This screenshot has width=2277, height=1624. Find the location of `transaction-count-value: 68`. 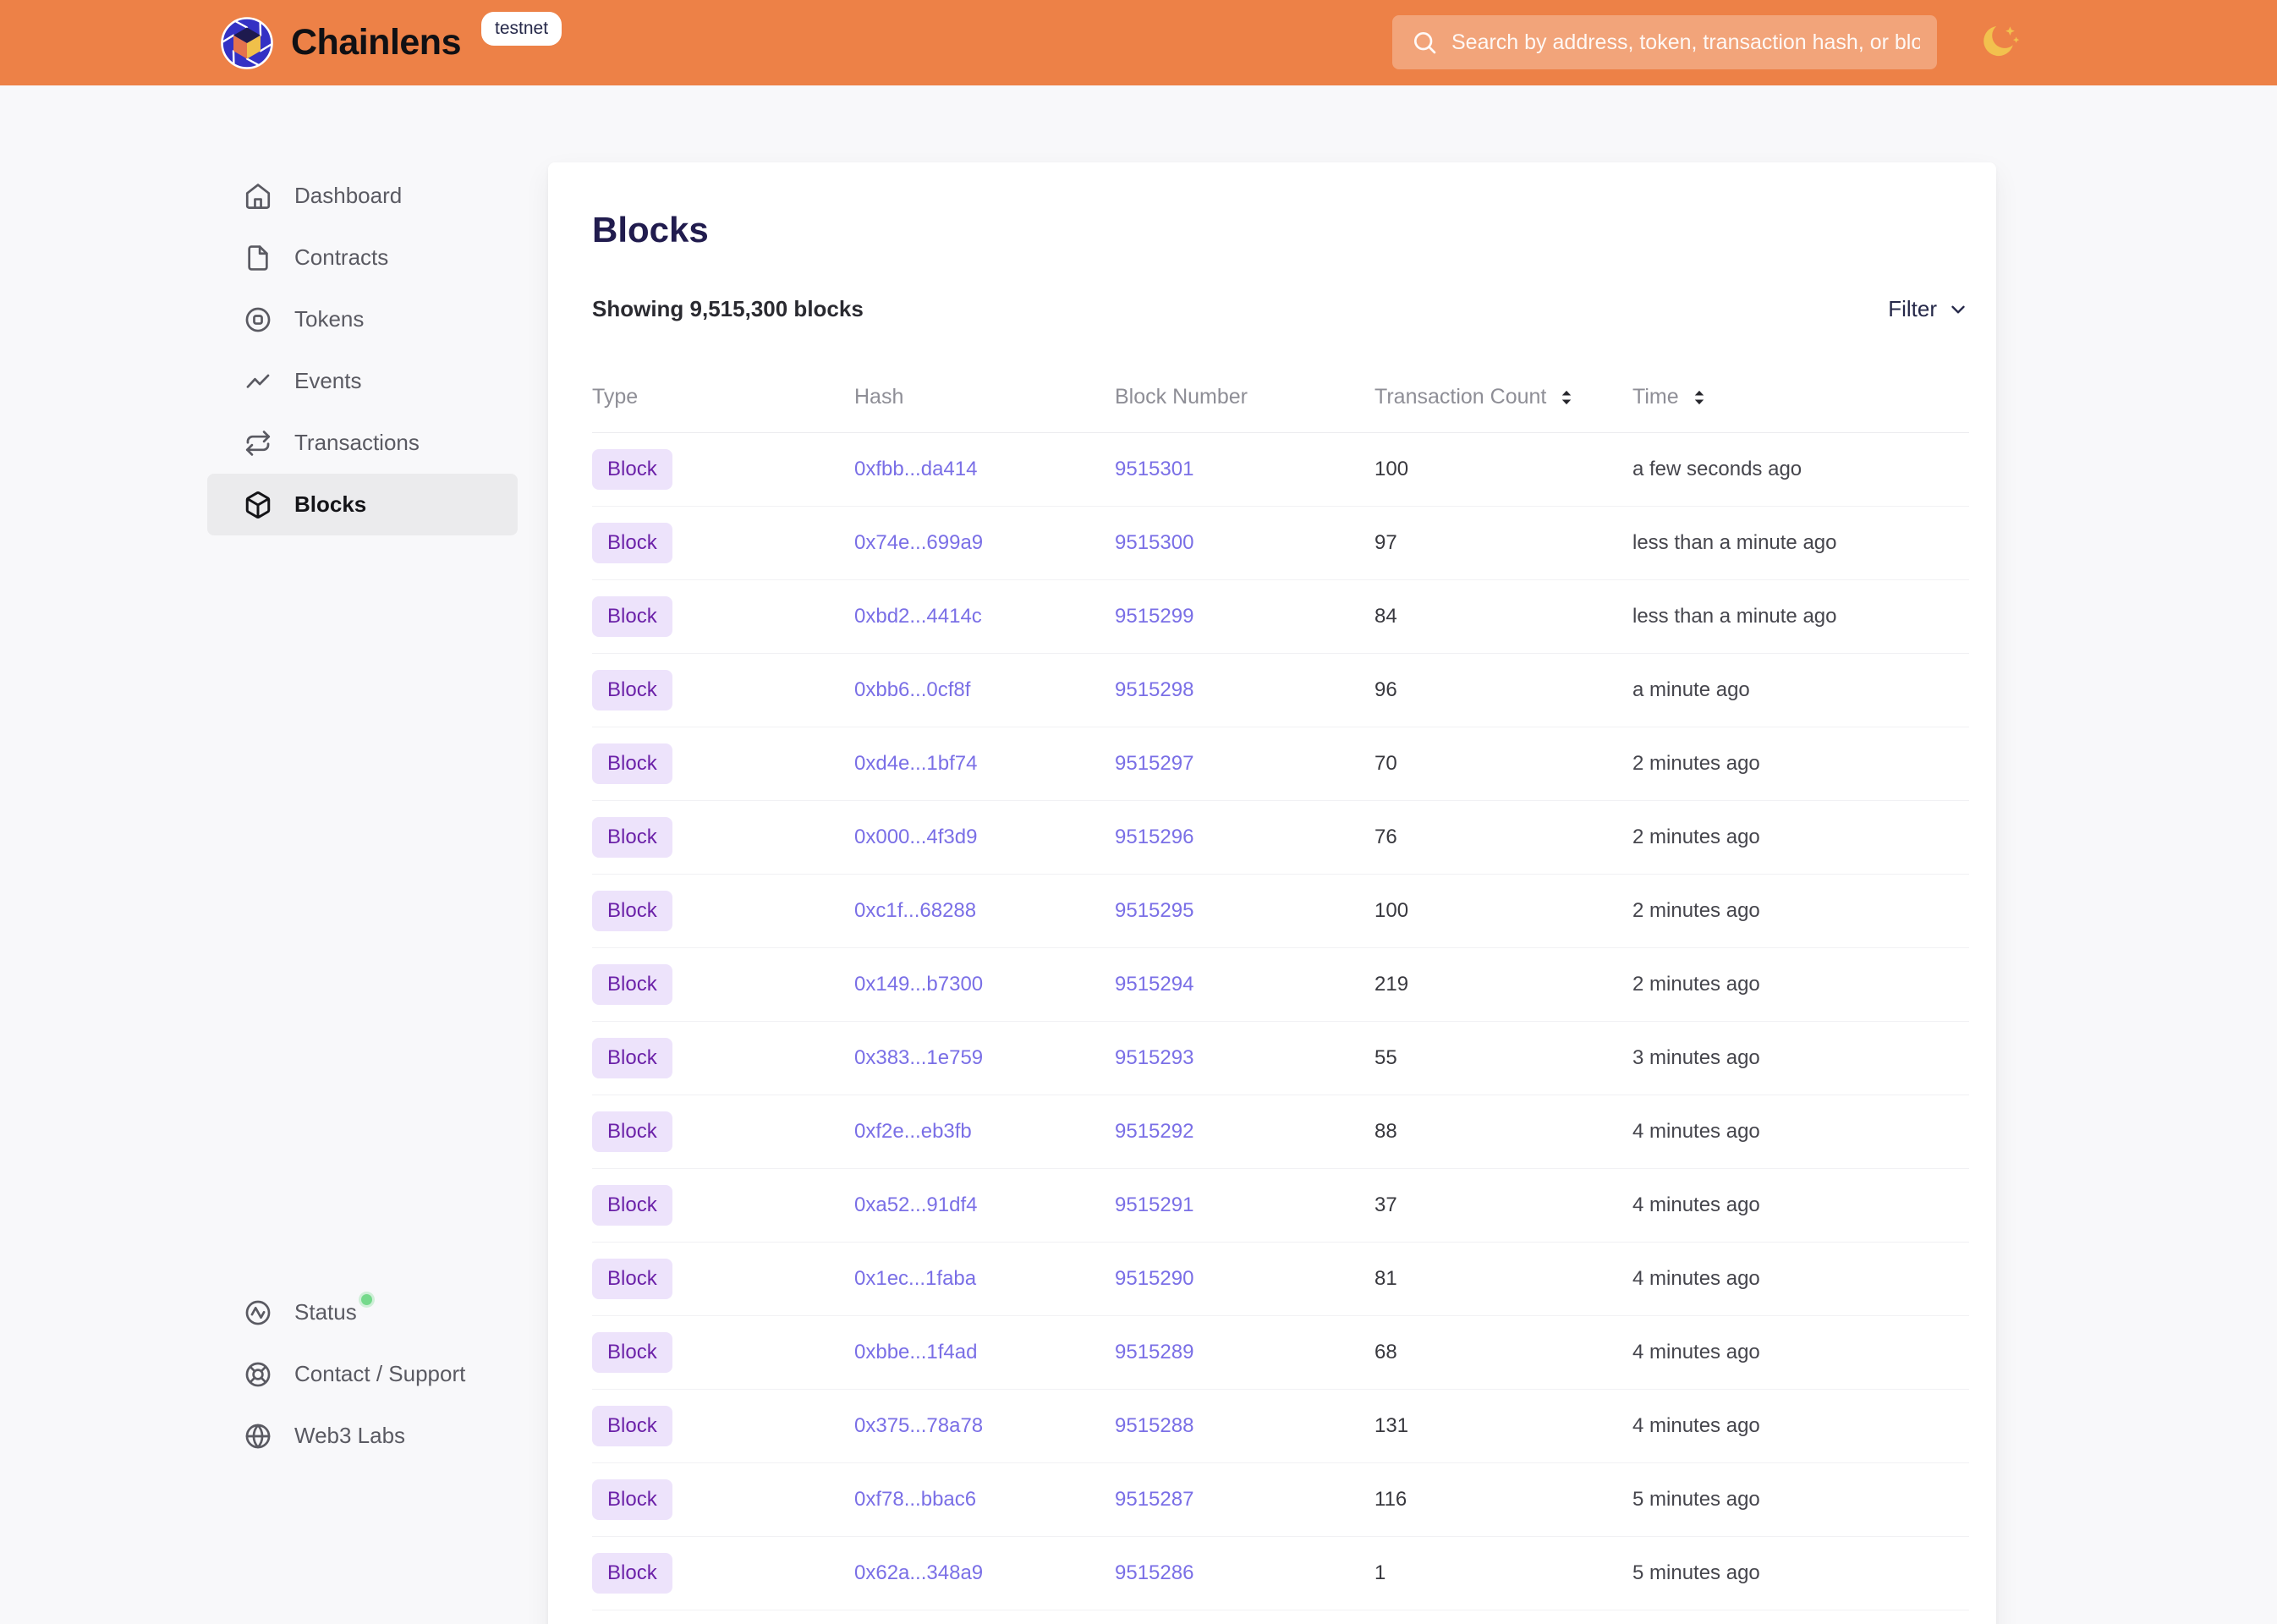

transaction-count-value: 68 is located at coordinates (1385, 1352).